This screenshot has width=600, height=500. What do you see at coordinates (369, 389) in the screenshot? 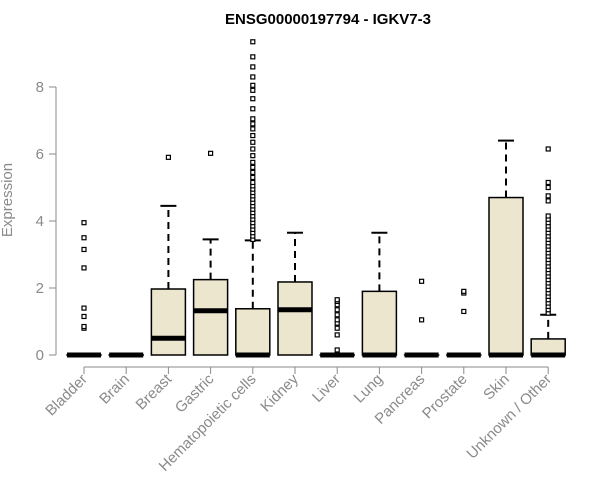
I see `x-tick-label: Lung` at bounding box center [369, 389].